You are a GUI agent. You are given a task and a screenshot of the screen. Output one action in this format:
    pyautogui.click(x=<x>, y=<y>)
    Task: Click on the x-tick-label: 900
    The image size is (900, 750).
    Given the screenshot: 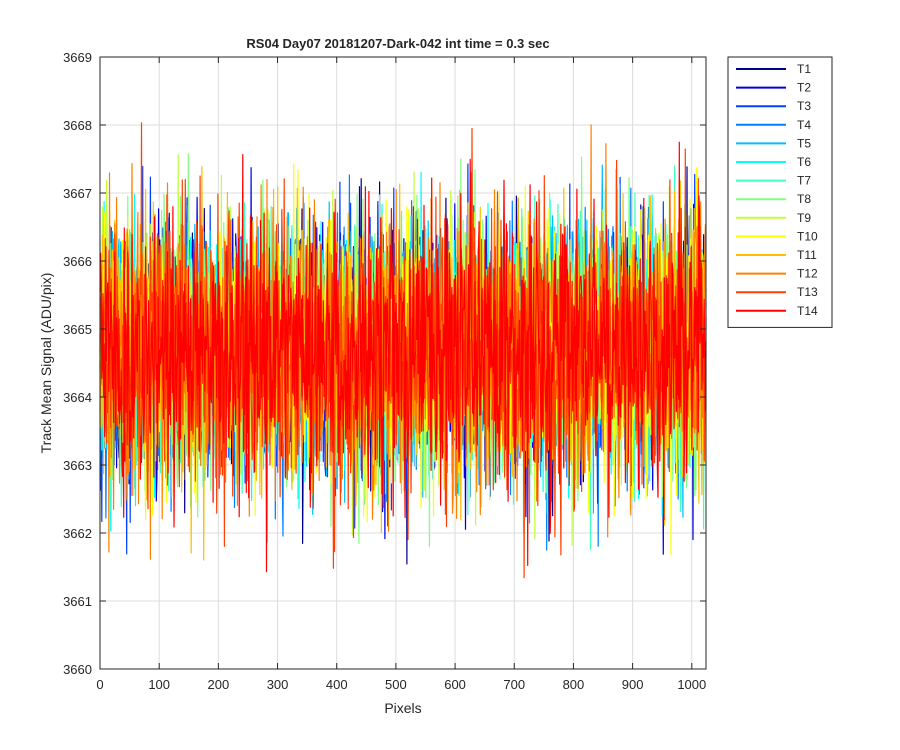 What is the action you would take?
    pyautogui.click(x=633, y=684)
    